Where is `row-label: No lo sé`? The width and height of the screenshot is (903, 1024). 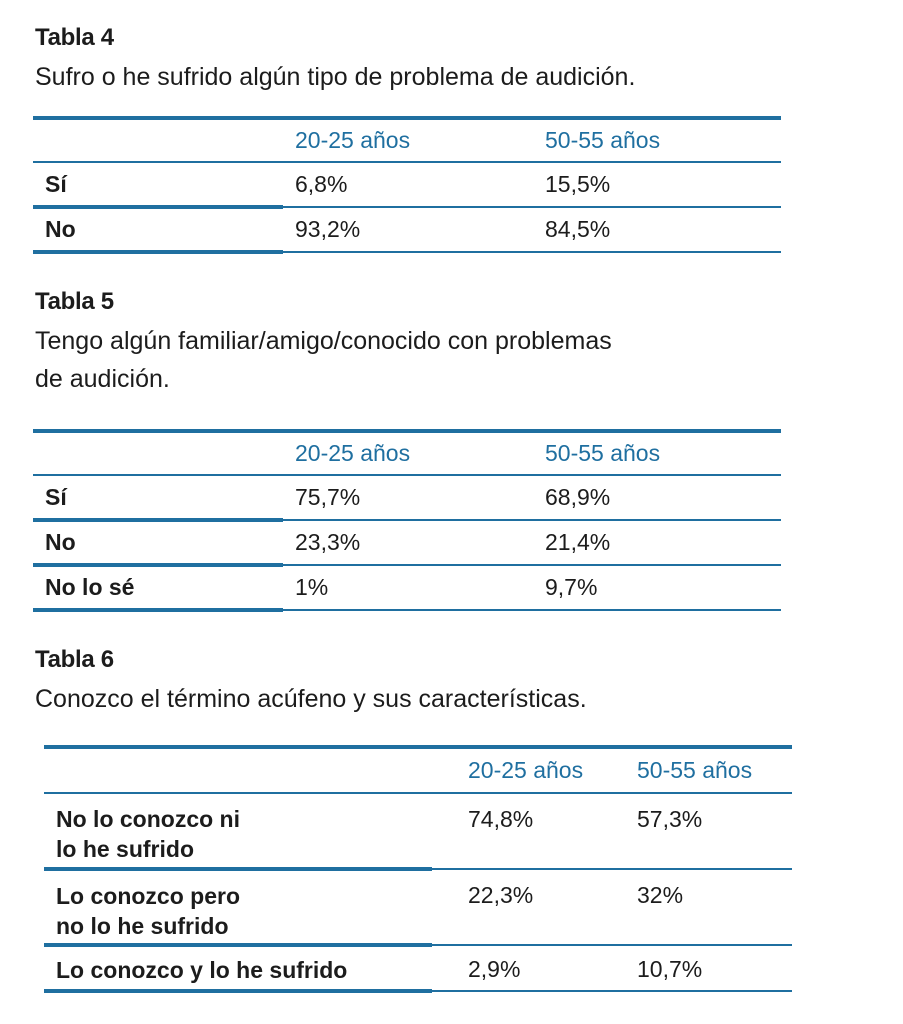 row-label: No lo sé is located at coordinates (158, 588).